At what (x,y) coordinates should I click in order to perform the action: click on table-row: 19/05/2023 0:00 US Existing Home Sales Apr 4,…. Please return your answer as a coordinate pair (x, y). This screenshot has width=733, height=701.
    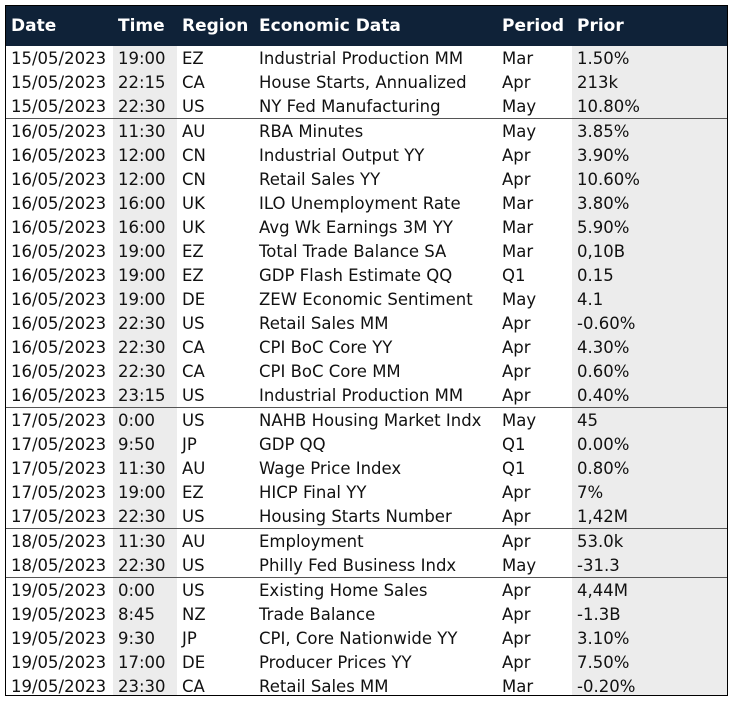
    Looking at the image, I should click on (366, 589).